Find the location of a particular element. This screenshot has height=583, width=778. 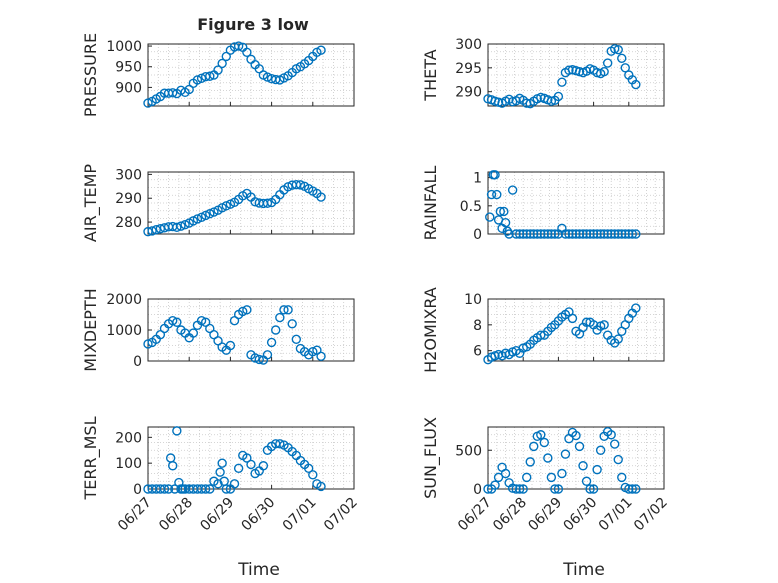

y-tick-label: 1 is located at coordinates (477, 179).